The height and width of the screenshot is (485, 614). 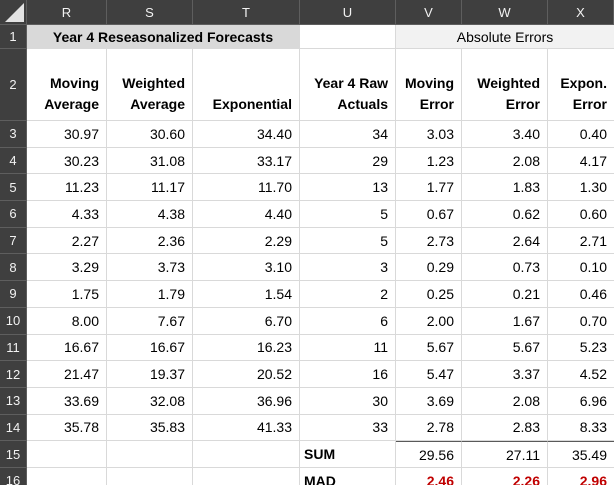 What do you see at coordinates (13, 241) in the screenshot?
I see `row-header-7: 7` at bounding box center [13, 241].